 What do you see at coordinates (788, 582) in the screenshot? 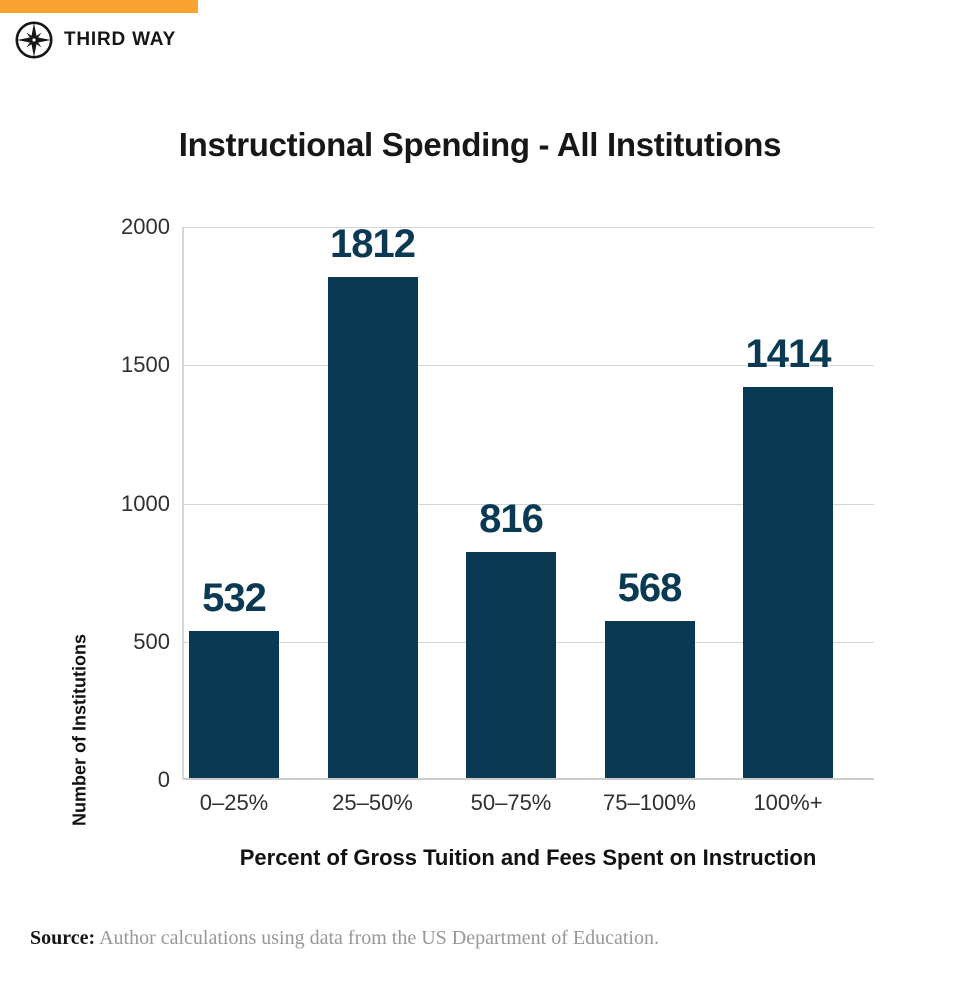
I see `bar-100%+` at bounding box center [788, 582].